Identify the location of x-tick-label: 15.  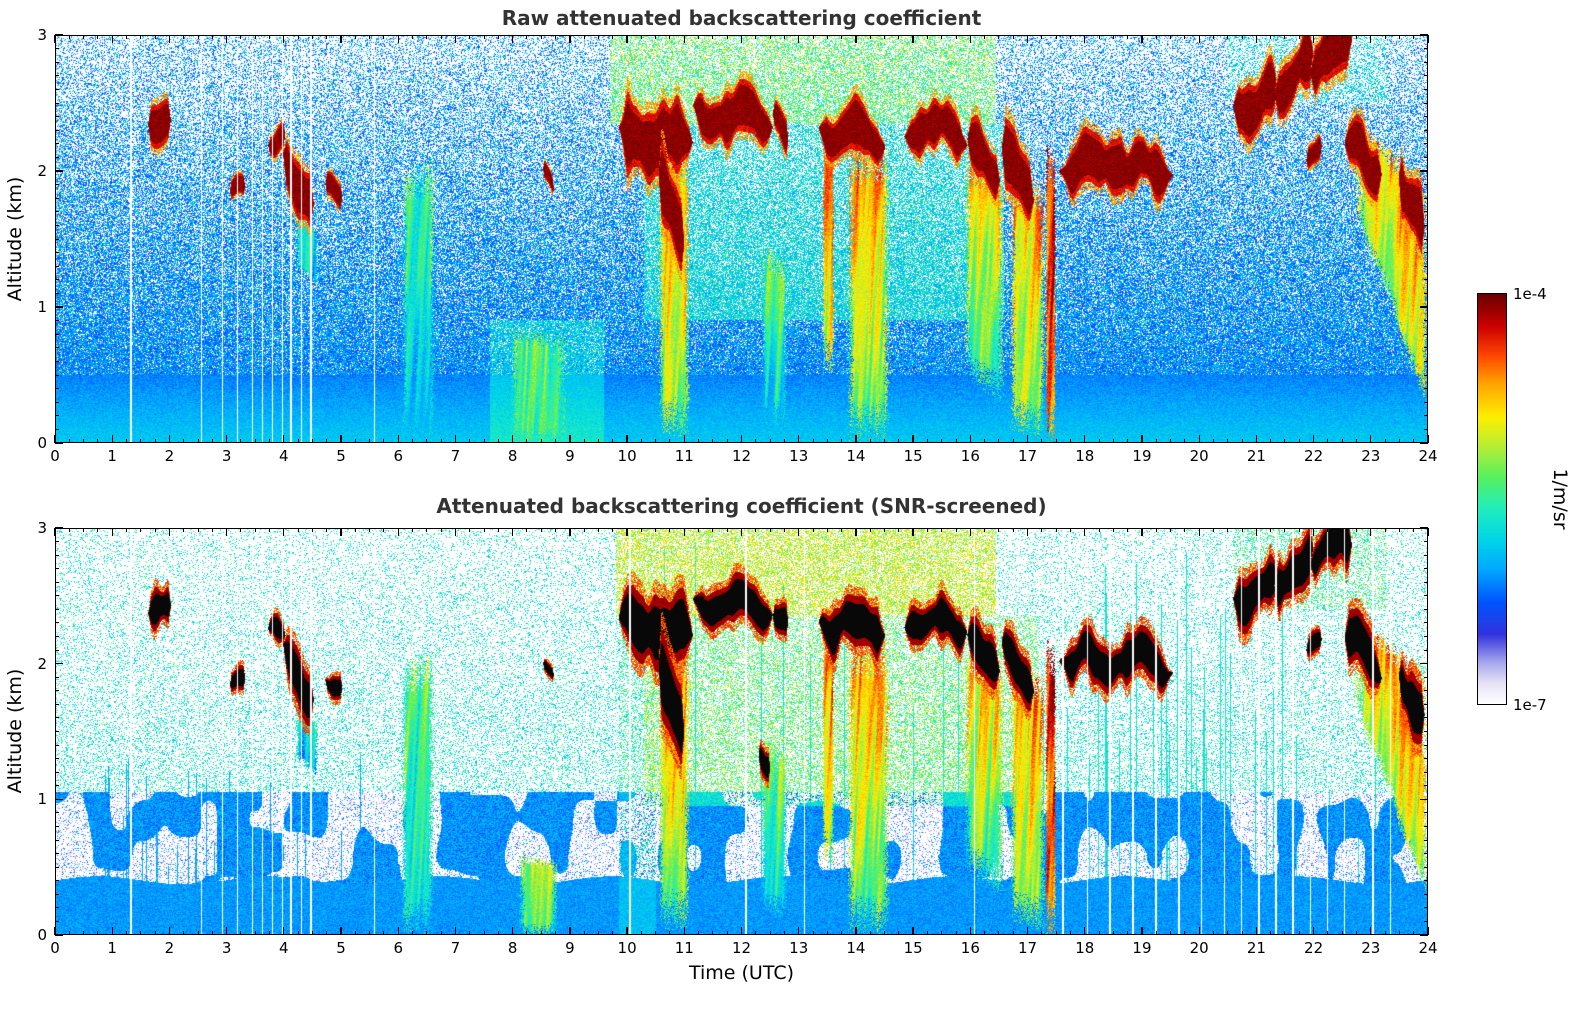
(913, 948).